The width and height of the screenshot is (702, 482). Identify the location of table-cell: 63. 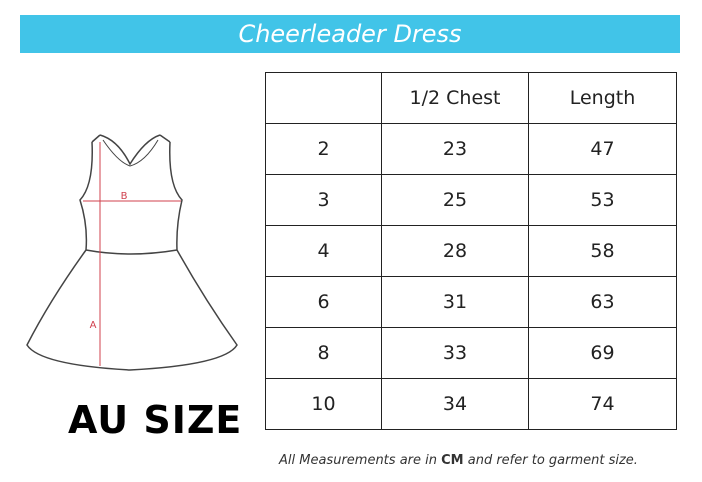
(602, 302).